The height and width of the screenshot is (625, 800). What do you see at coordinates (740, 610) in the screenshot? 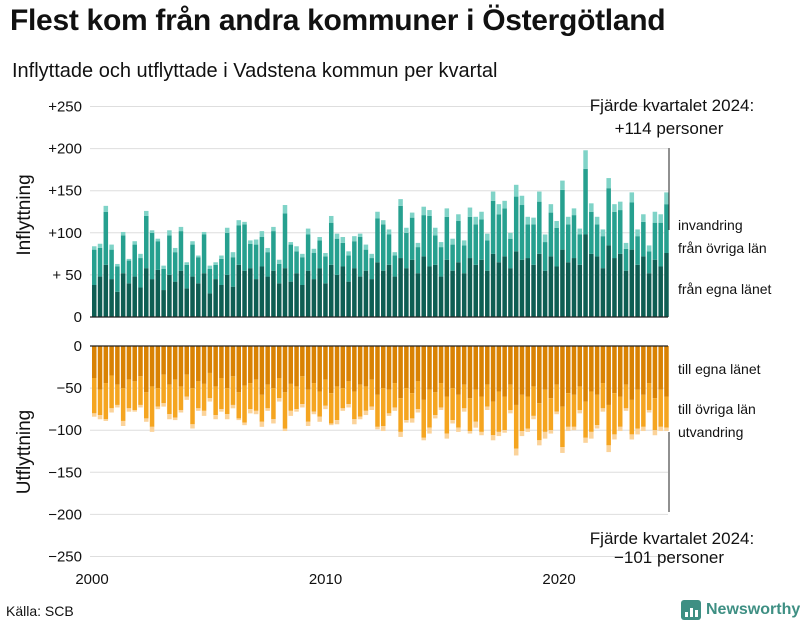
I see `brand: Newsworthy` at bounding box center [740, 610].